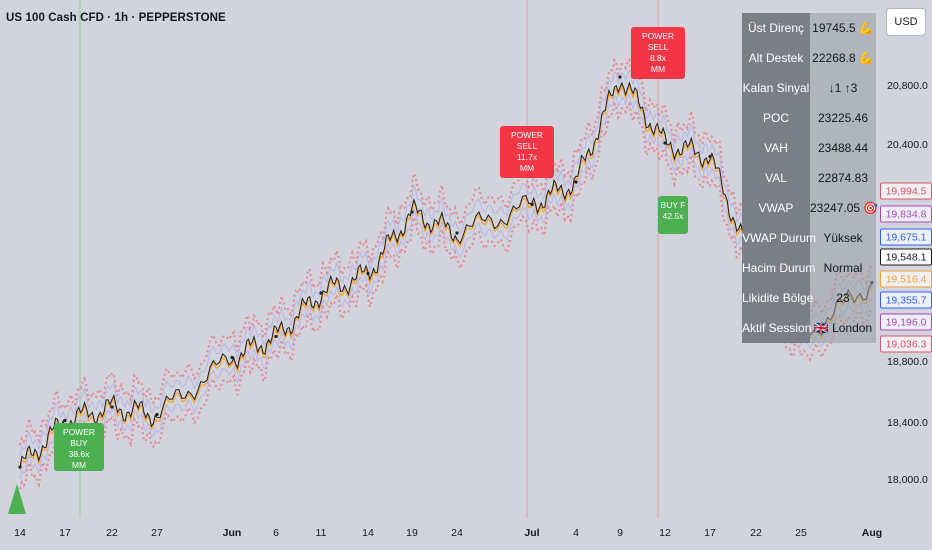 The width and height of the screenshot is (932, 550). I want to click on stats-value: 19745.5 💪, so click(843, 28).